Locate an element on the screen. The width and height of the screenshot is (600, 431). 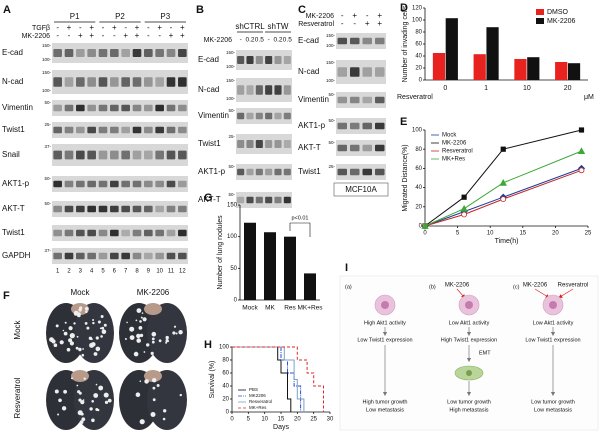
panel-label: C is located at coordinates (302, 10).